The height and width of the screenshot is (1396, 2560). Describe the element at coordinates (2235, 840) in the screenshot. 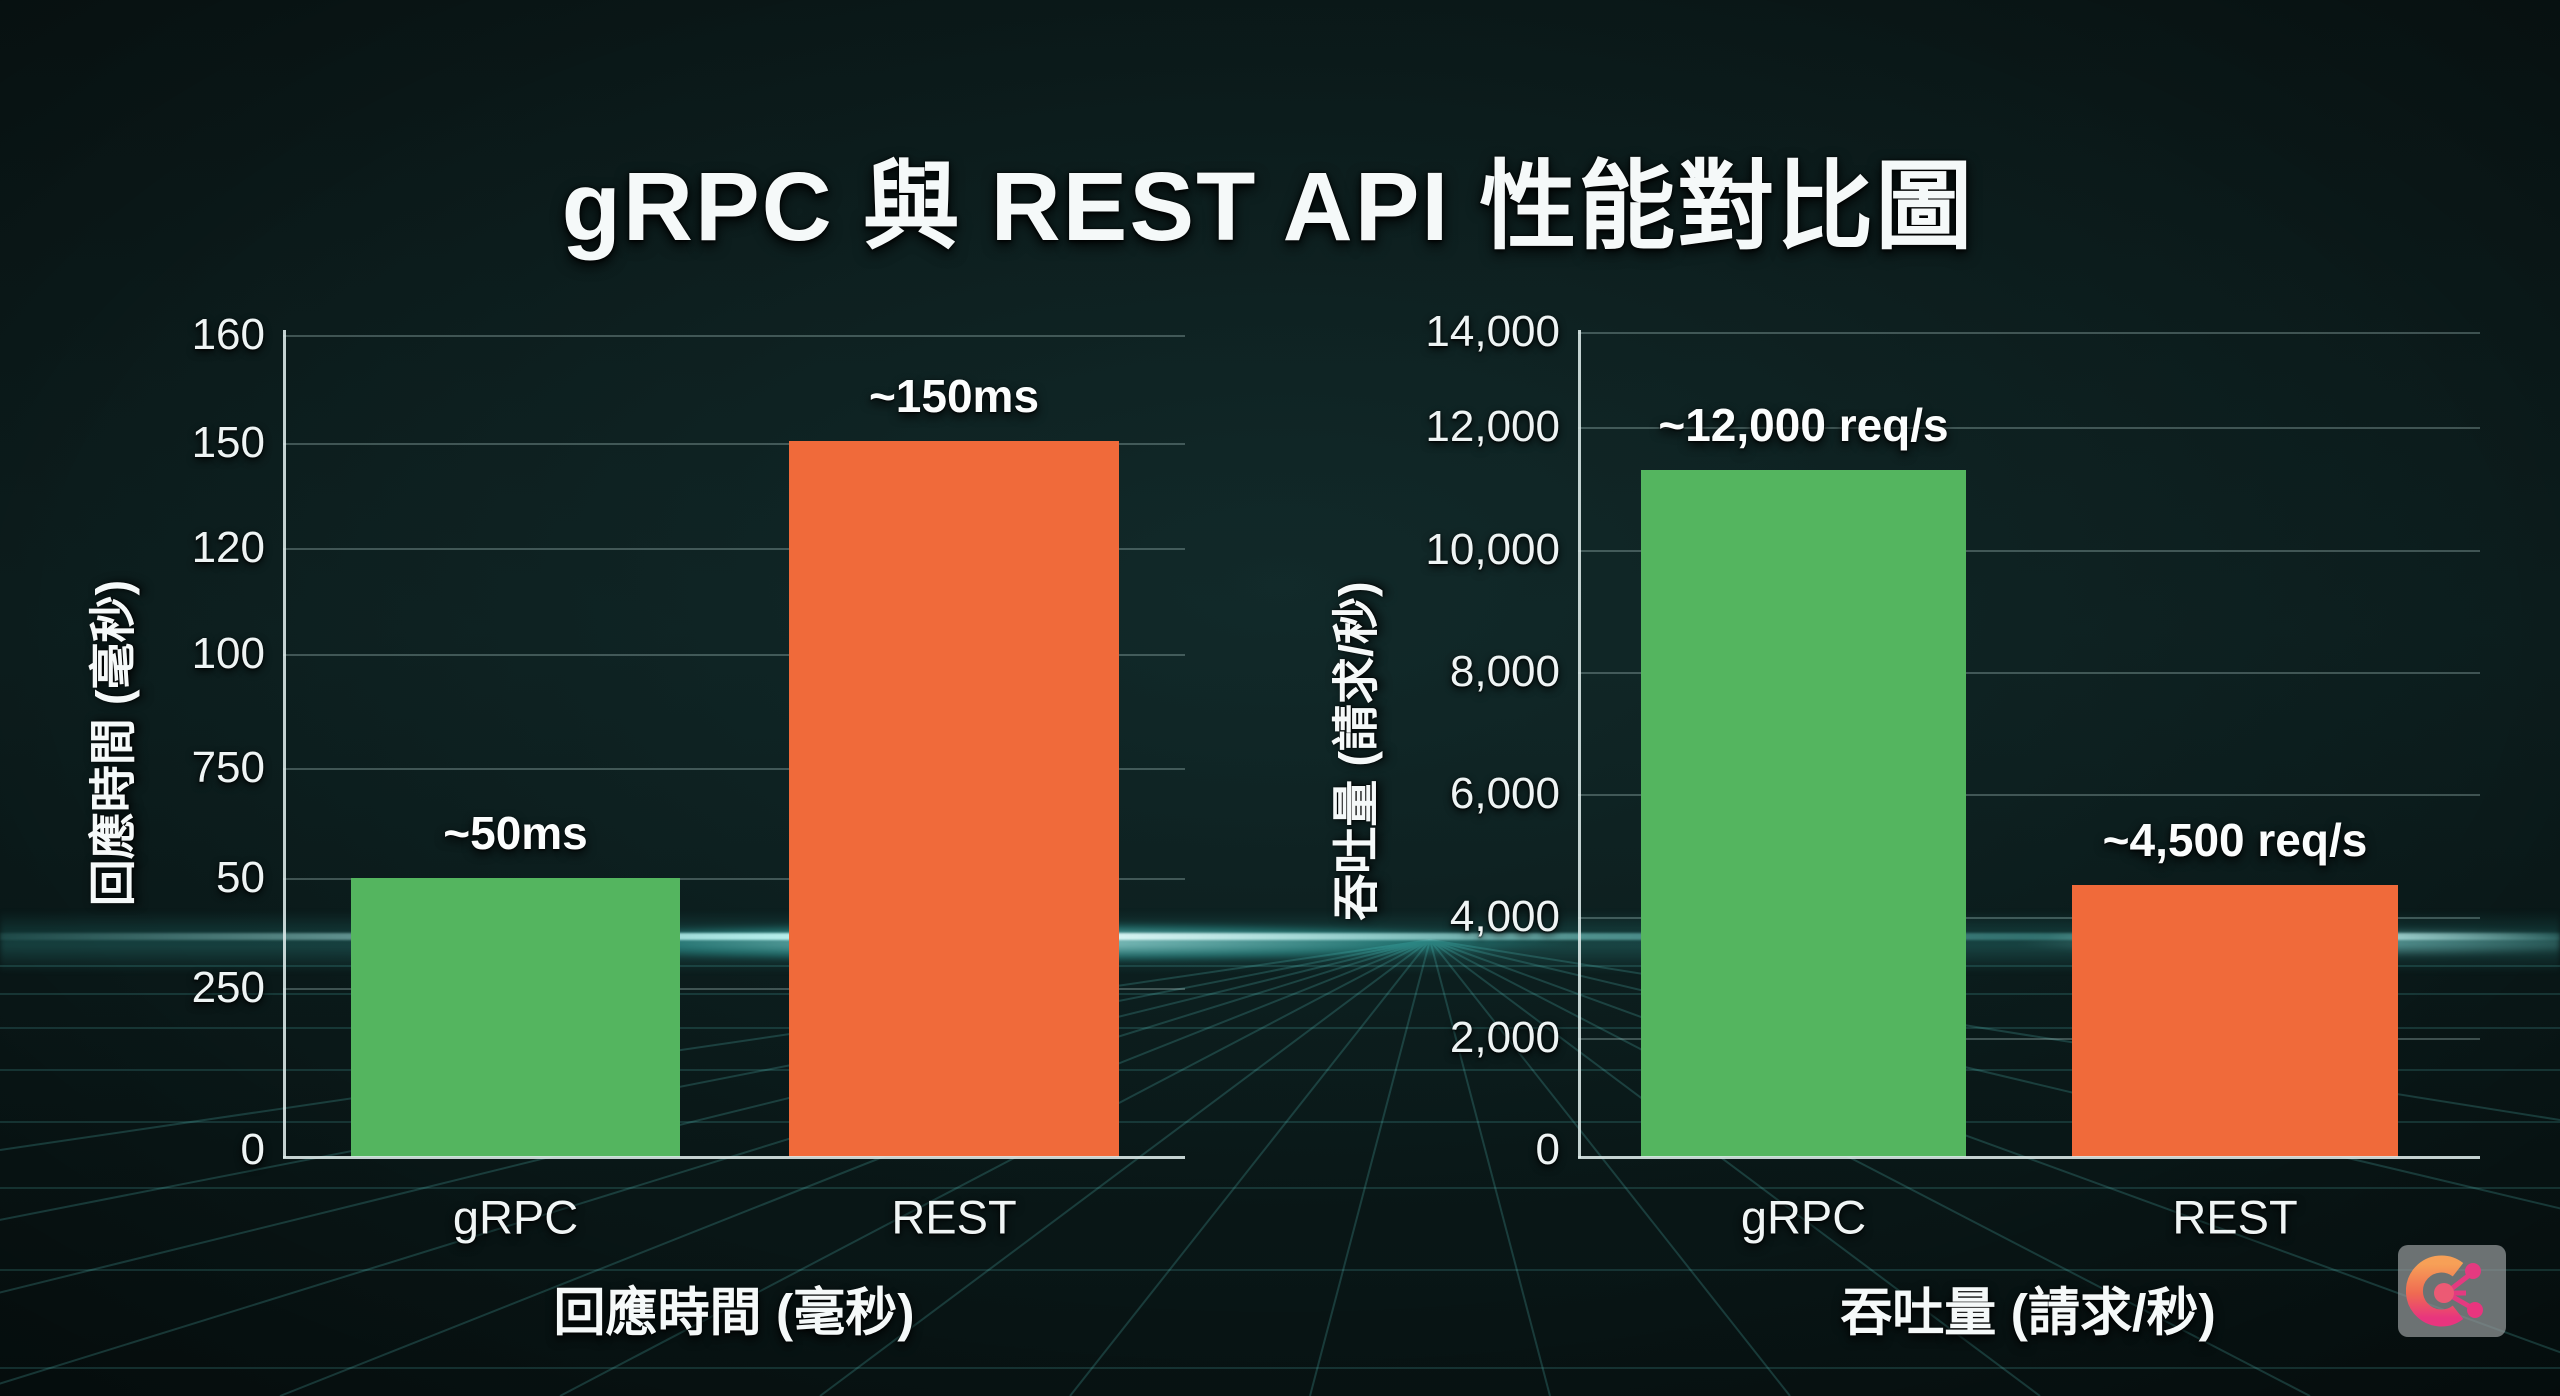

I see `bar-value-label: ~4,500 req/s` at that location.